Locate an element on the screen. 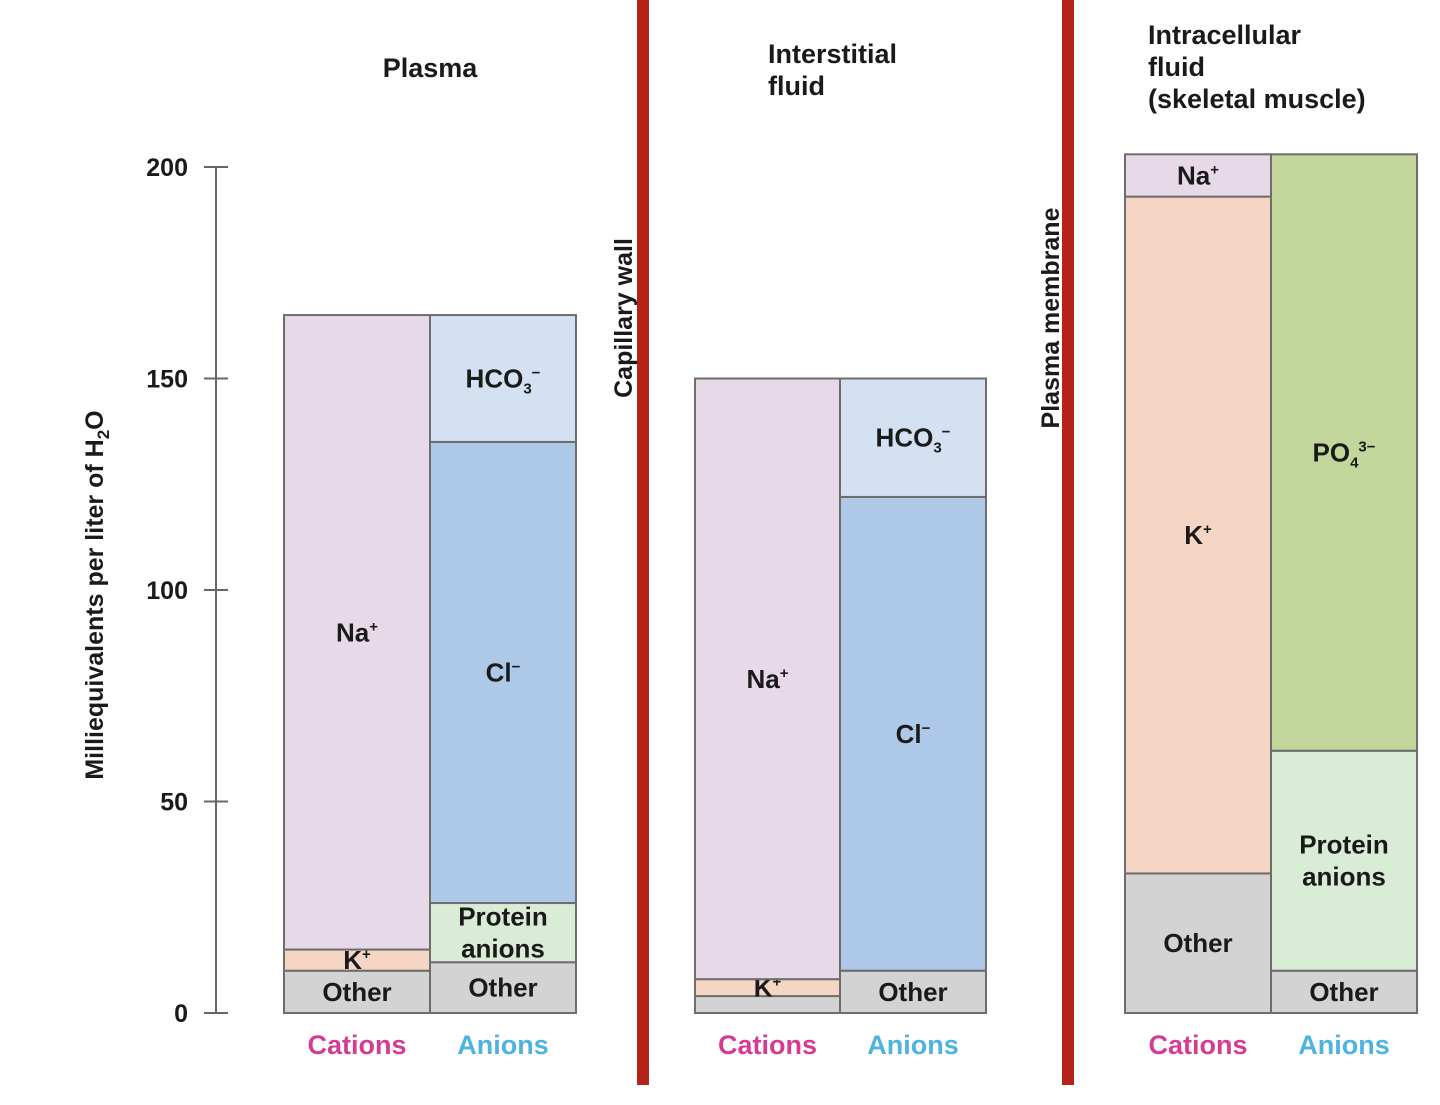 The height and width of the screenshot is (1105, 1440). panel-1-title-line-0: Interstitial is located at coordinates (832, 54).